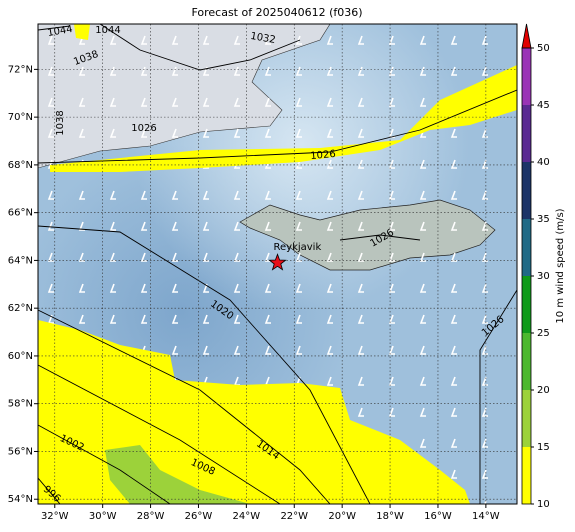  What do you see at coordinates (543, 266) in the screenshot?
I see `colorbar: 10 15 20 25 30 35 40 45 50 10 m wind speed (m/s)` at bounding box center [543, 266].